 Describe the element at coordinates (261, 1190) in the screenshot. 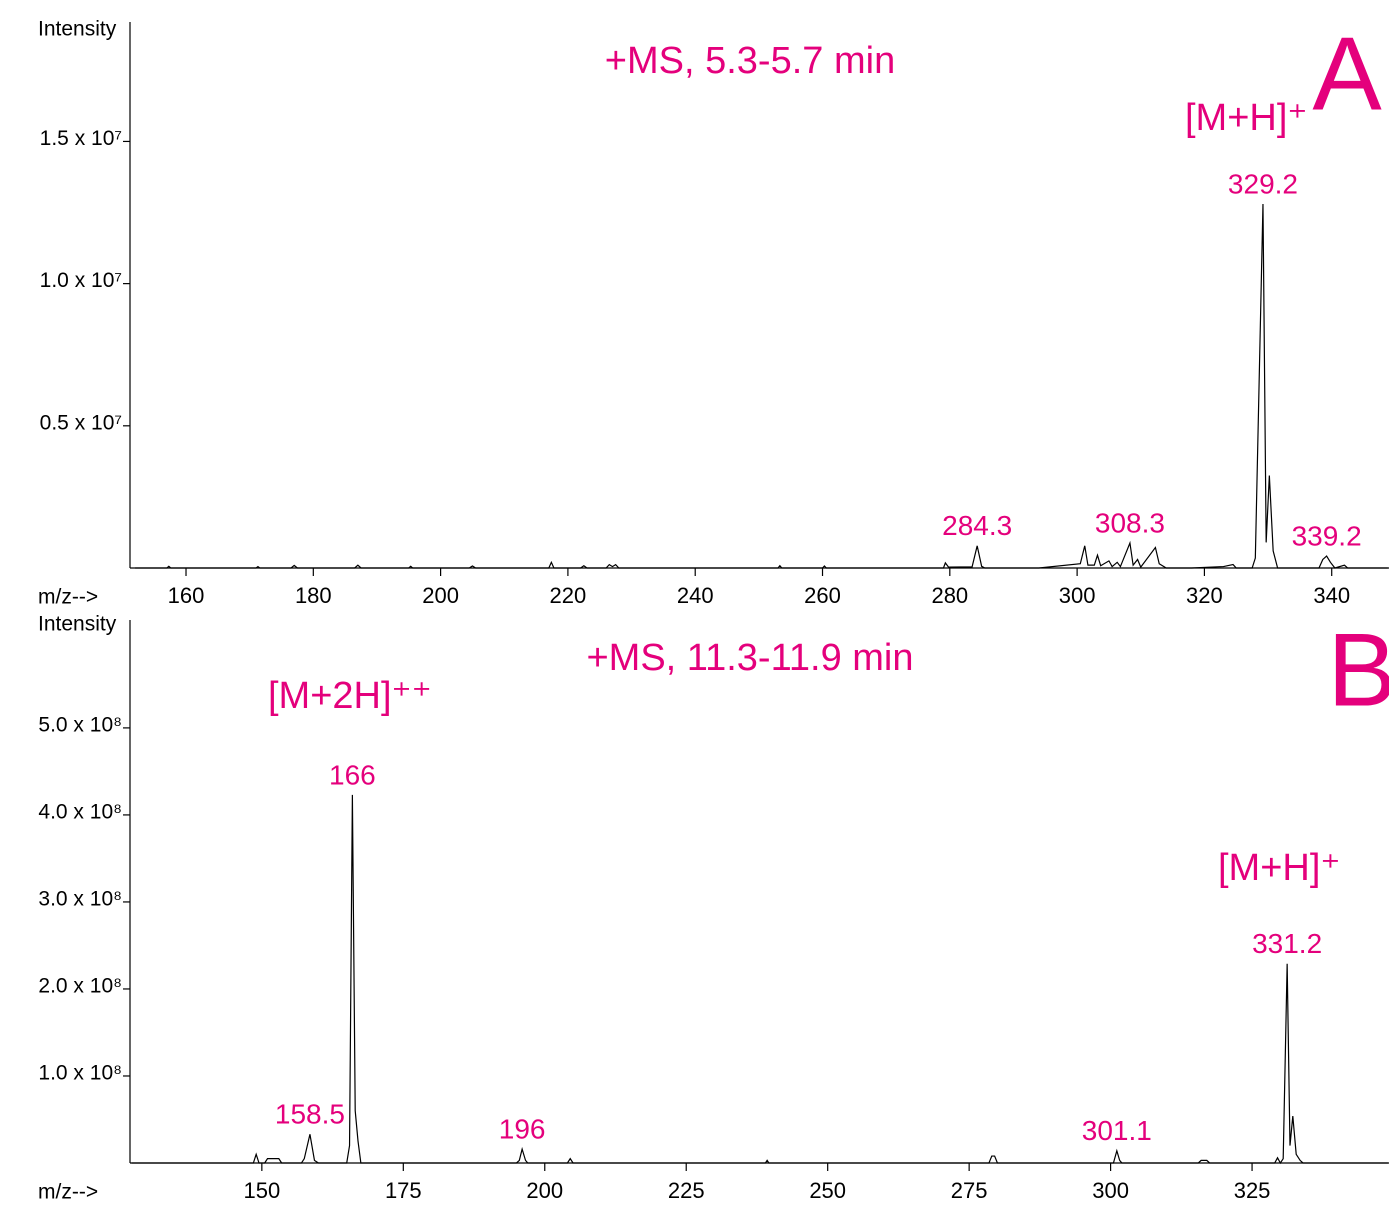

I see `x-tick-label: 150` at that location.